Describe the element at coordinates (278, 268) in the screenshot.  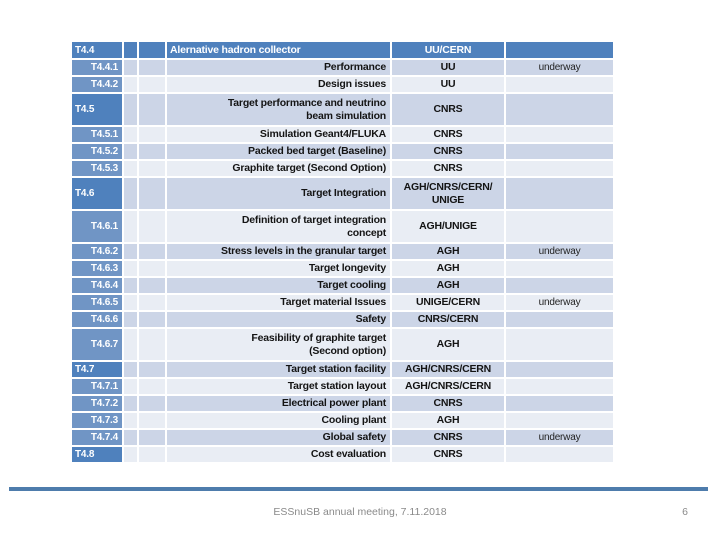
I see `task-description-cell: Target longevity` at that location.